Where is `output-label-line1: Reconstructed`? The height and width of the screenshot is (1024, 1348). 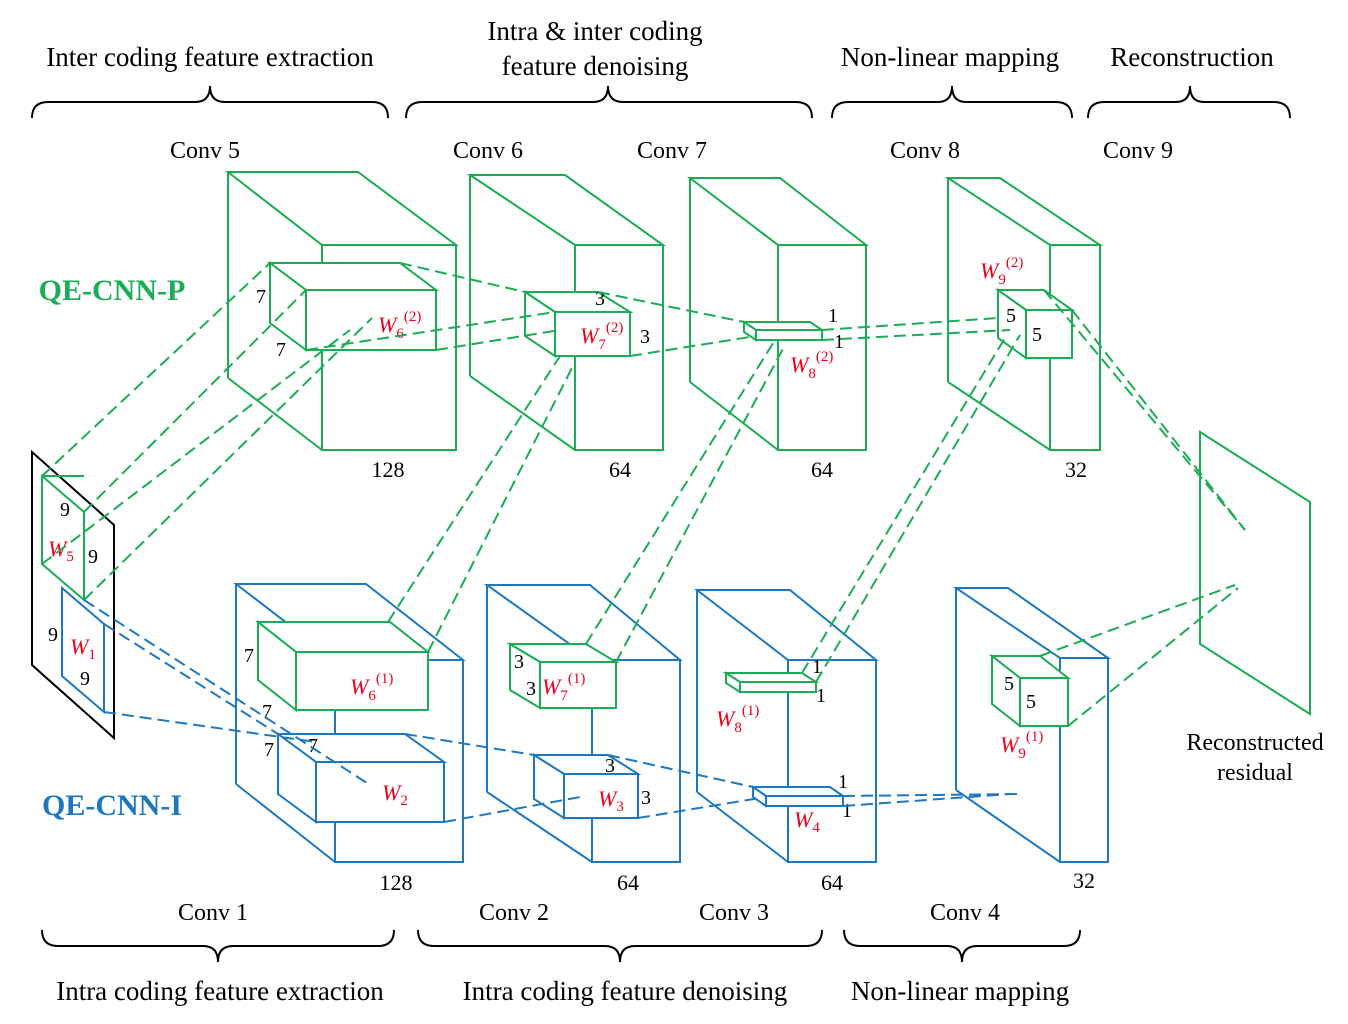
output-label-line1: Reconstructed is located at coordinates (1254, 743).